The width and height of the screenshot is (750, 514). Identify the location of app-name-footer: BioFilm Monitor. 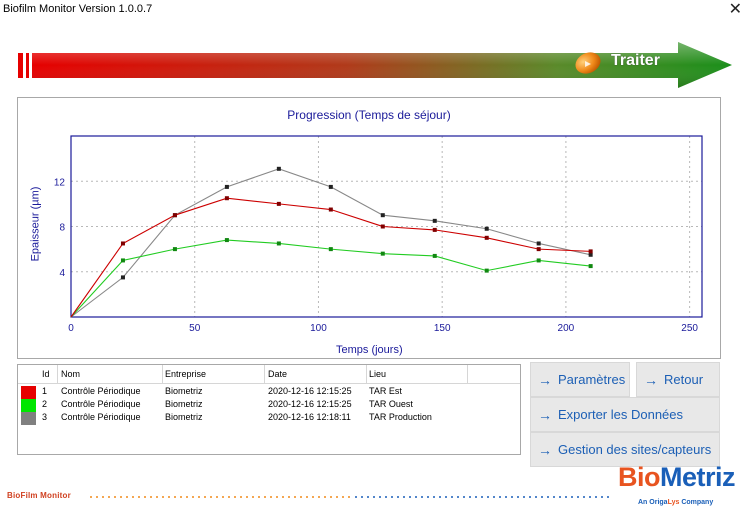
(39, 495).